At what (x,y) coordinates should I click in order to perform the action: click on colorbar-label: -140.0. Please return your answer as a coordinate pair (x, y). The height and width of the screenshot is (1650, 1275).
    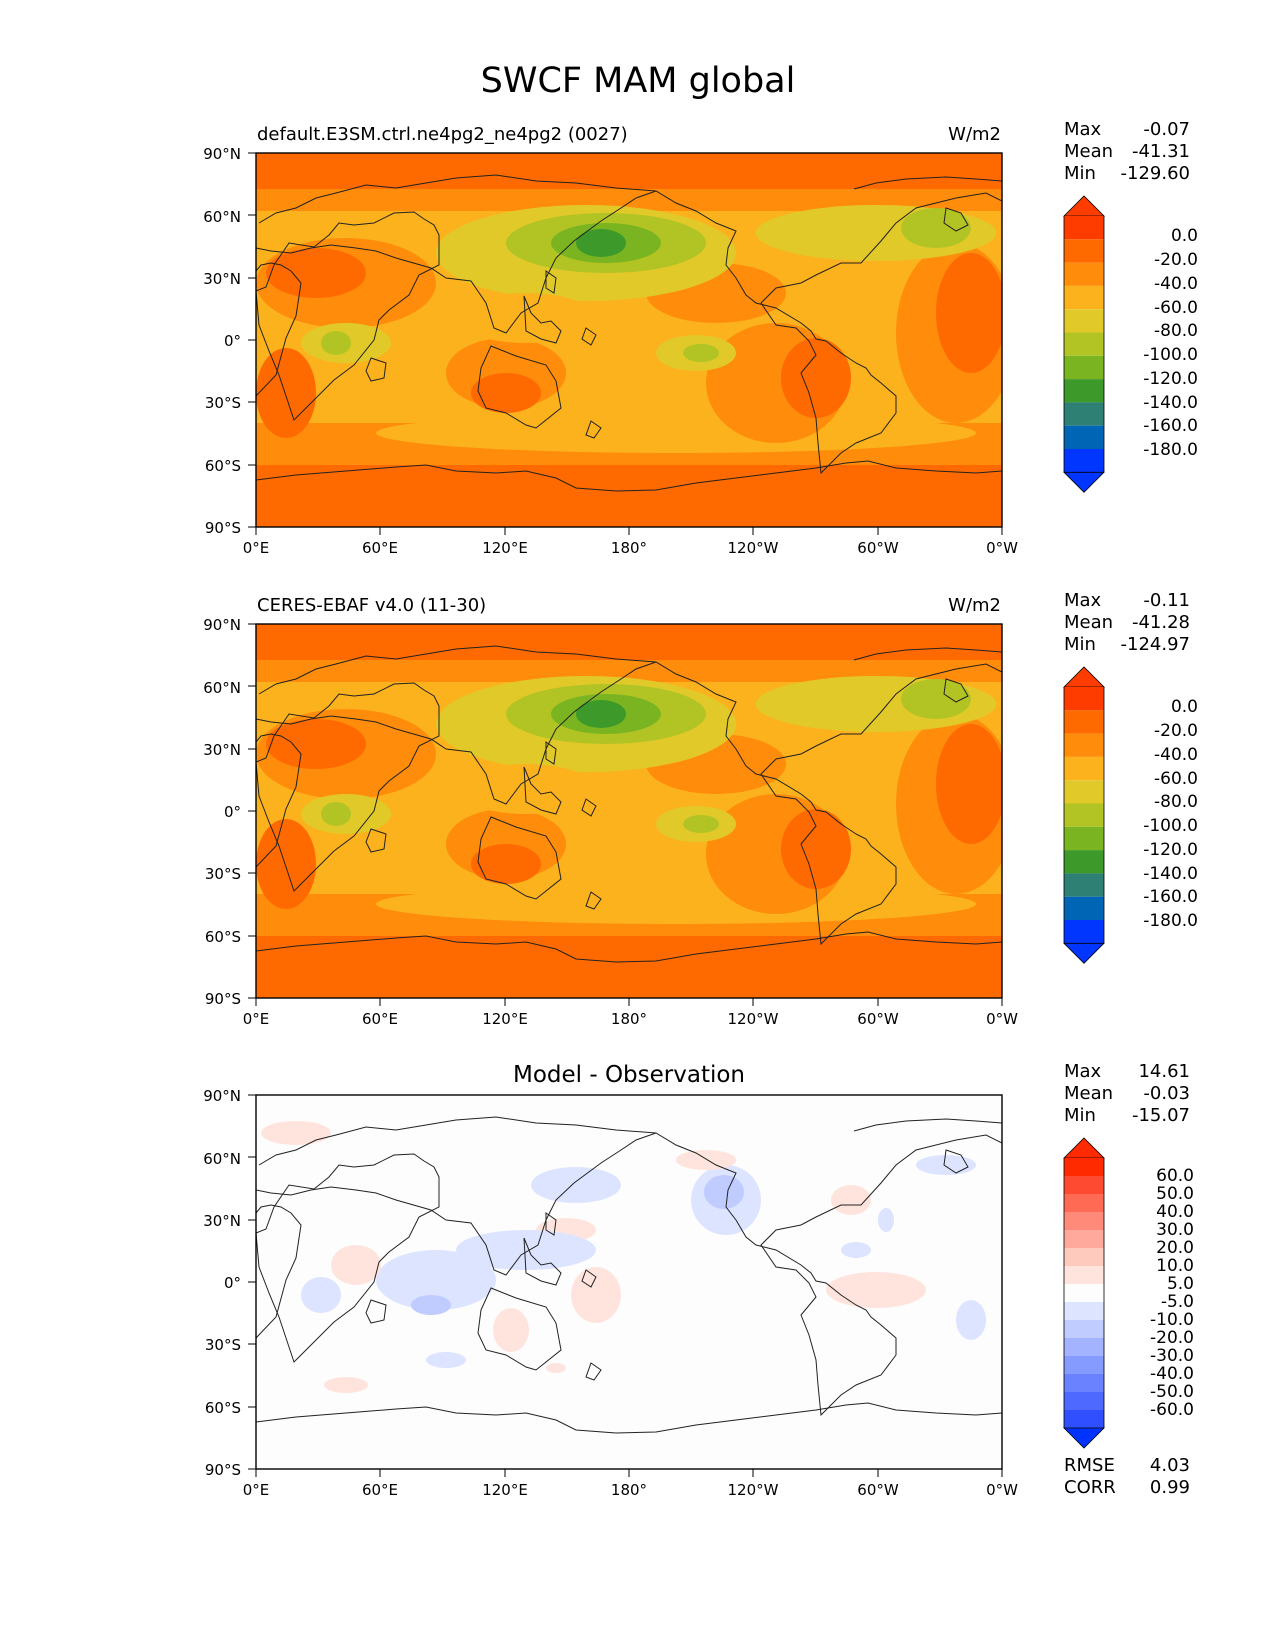
    Looking at the image, I should click on (1170, 403).